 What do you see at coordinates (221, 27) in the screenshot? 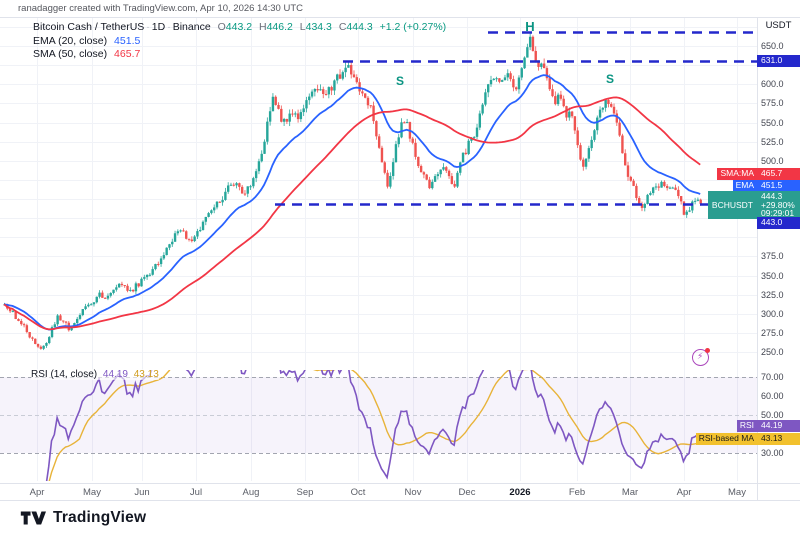
I see `open-key: O` at bounding box center [221, 27].